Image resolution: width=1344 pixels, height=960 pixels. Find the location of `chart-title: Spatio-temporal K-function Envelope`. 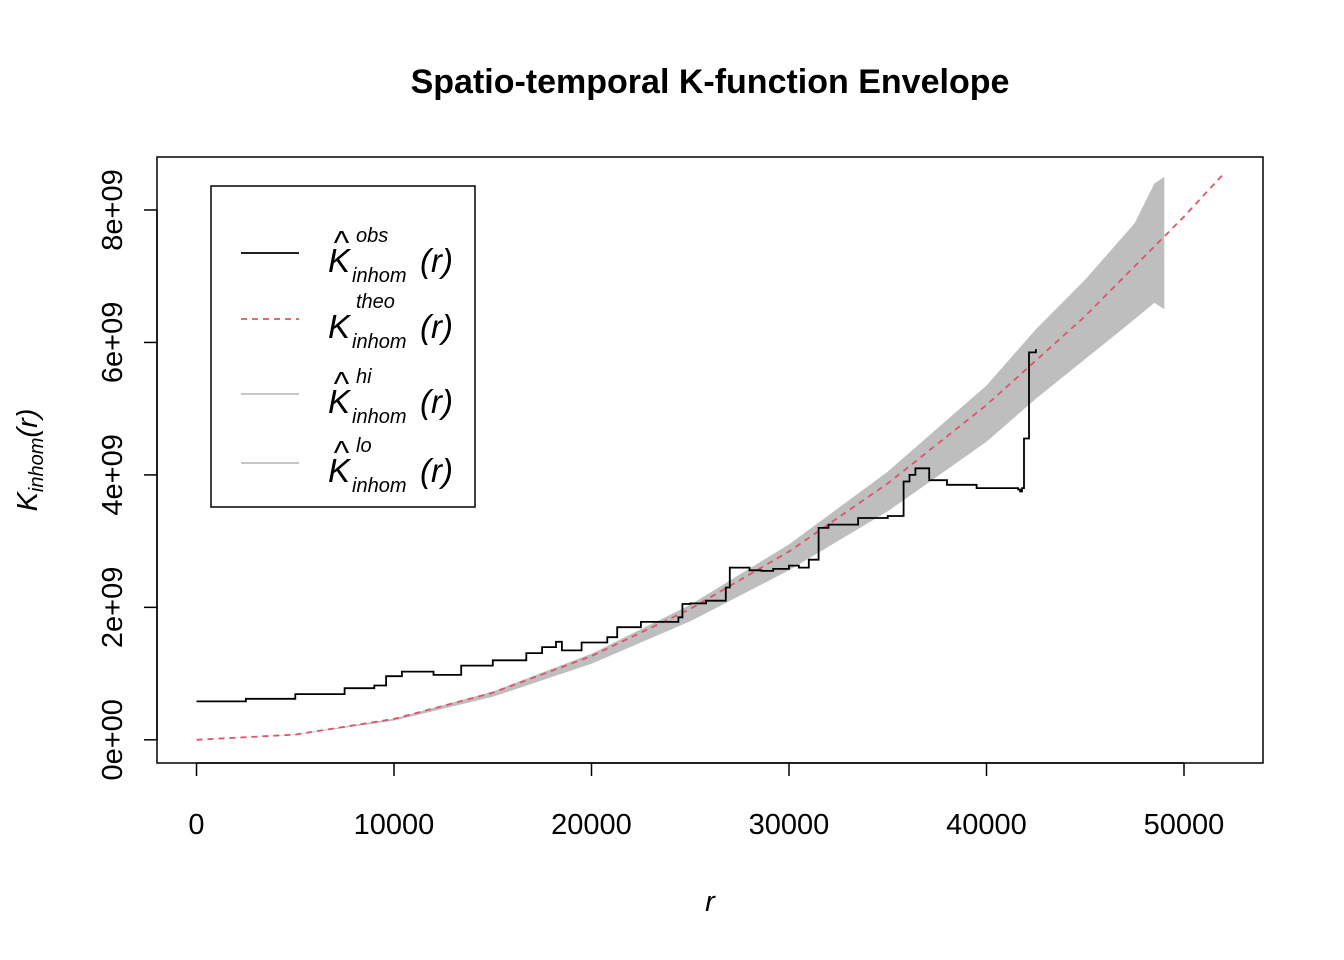

chart-title: Spatio-temporal K-function Envelope is located at coordinates (710, 82).